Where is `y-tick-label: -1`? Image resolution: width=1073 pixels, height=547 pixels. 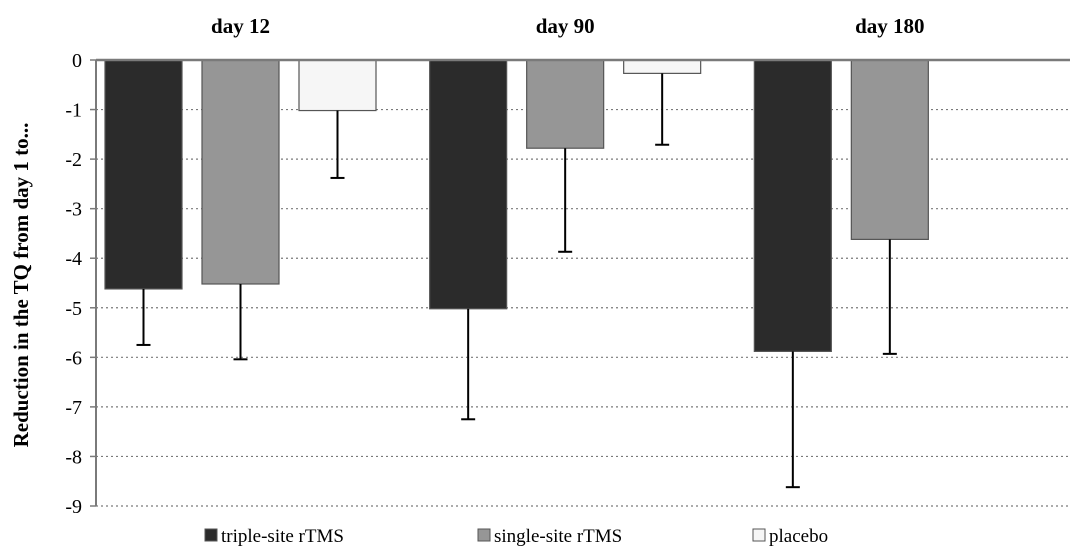
y-tick-label: -1 is located at coordinates (73, 111).